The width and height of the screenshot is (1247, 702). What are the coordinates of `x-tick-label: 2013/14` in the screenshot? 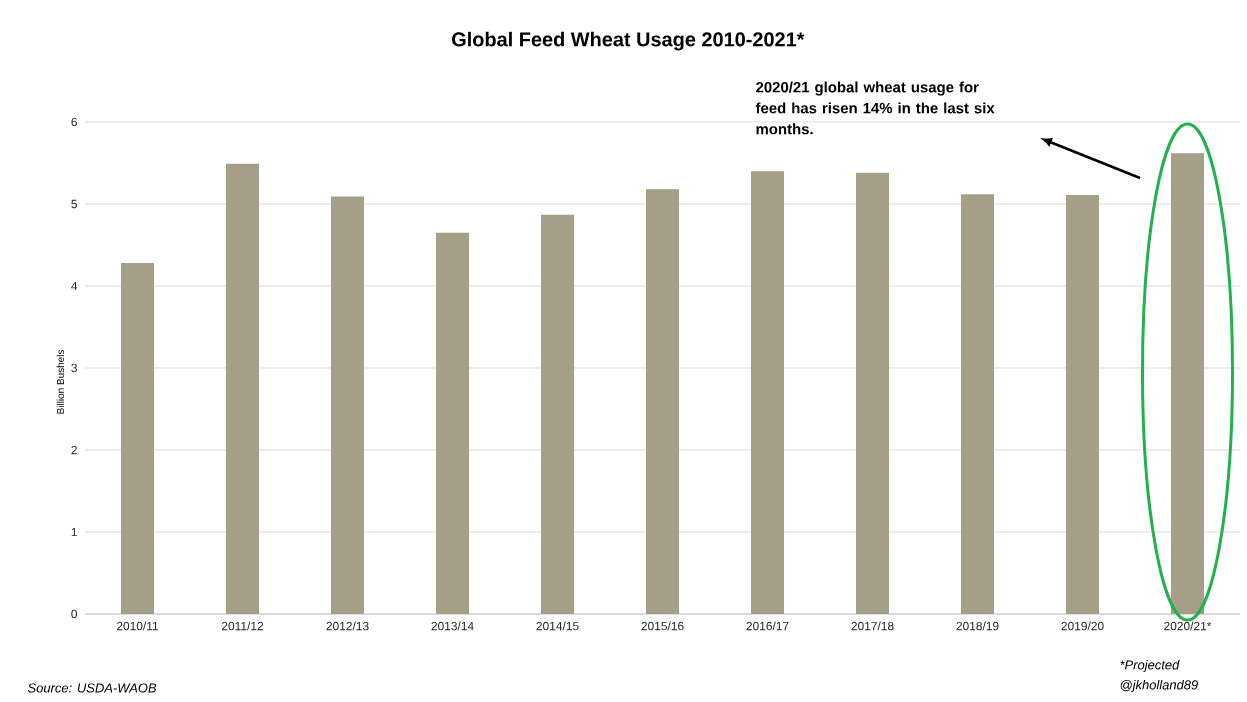 It's located at (452, 626).